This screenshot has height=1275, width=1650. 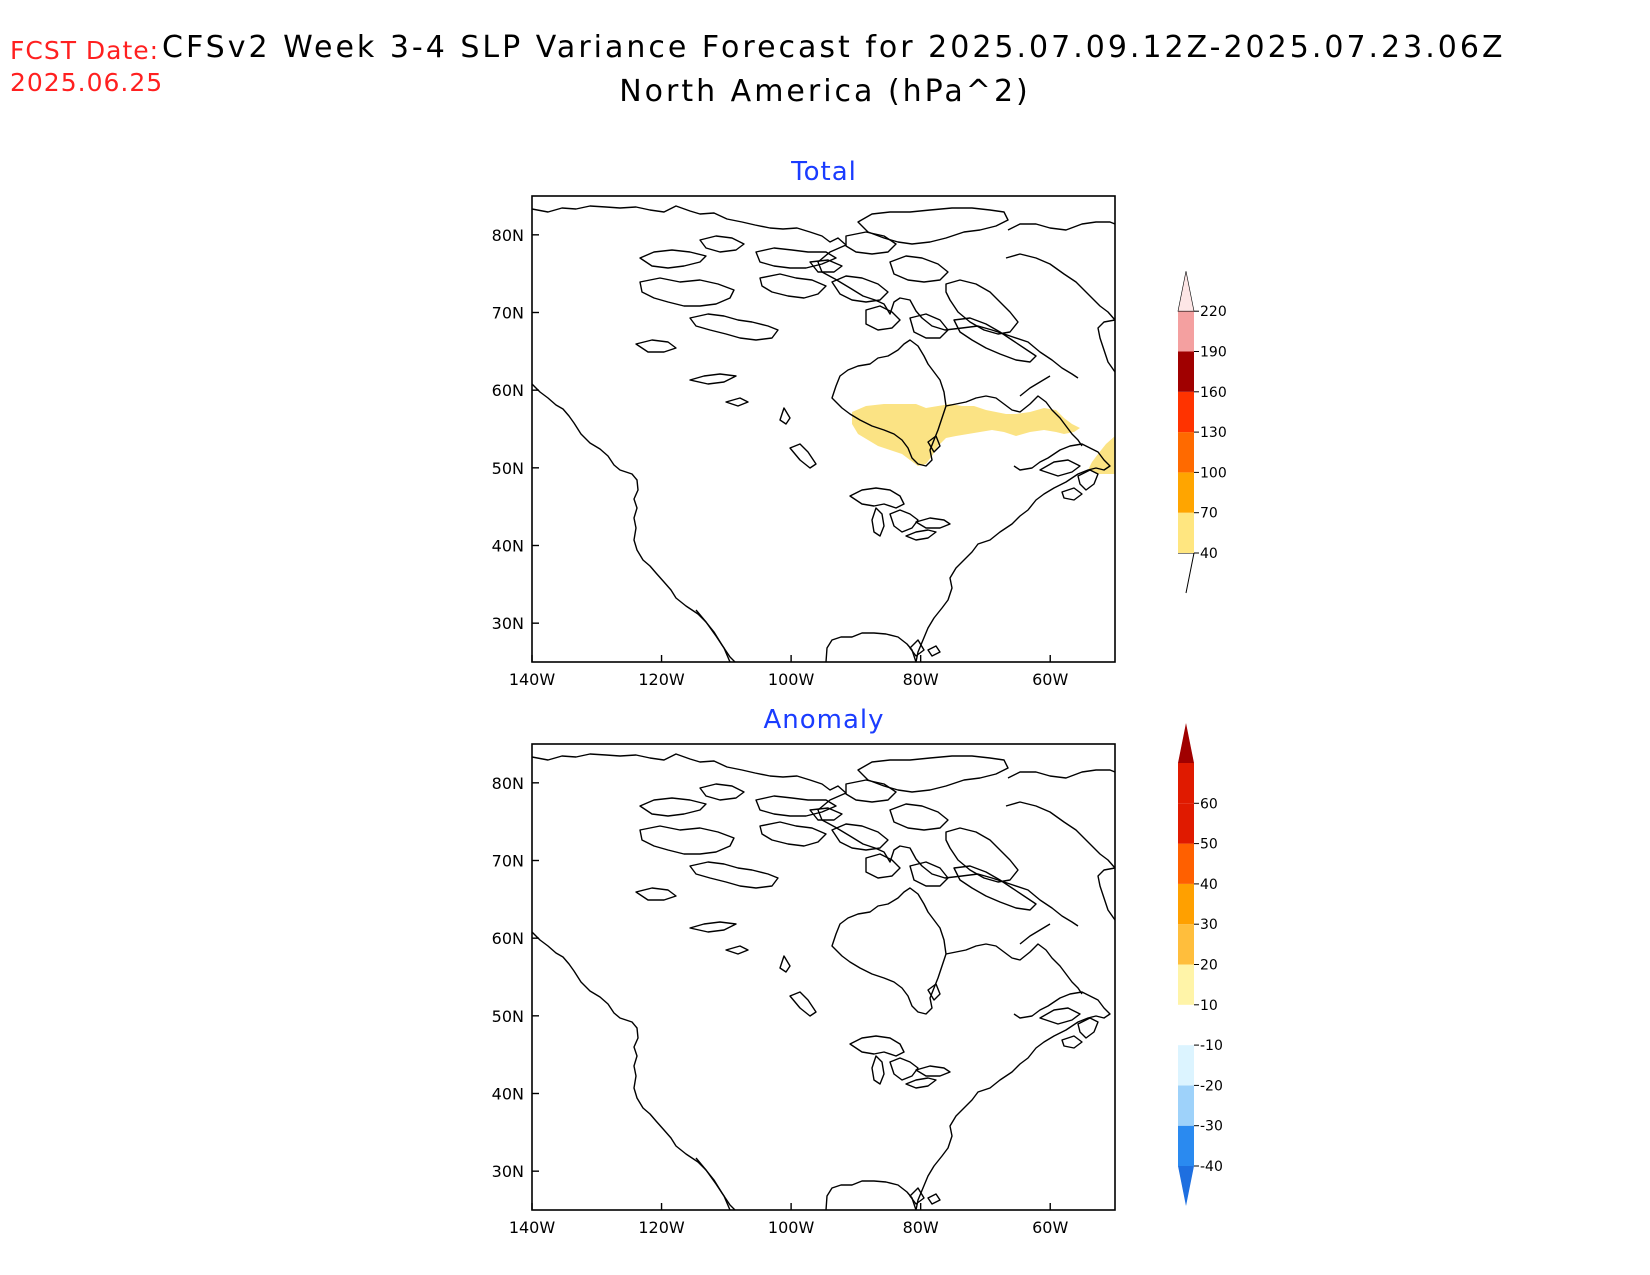 I want to click on colorbar-label: -20, so click(x=1211, y=1086).